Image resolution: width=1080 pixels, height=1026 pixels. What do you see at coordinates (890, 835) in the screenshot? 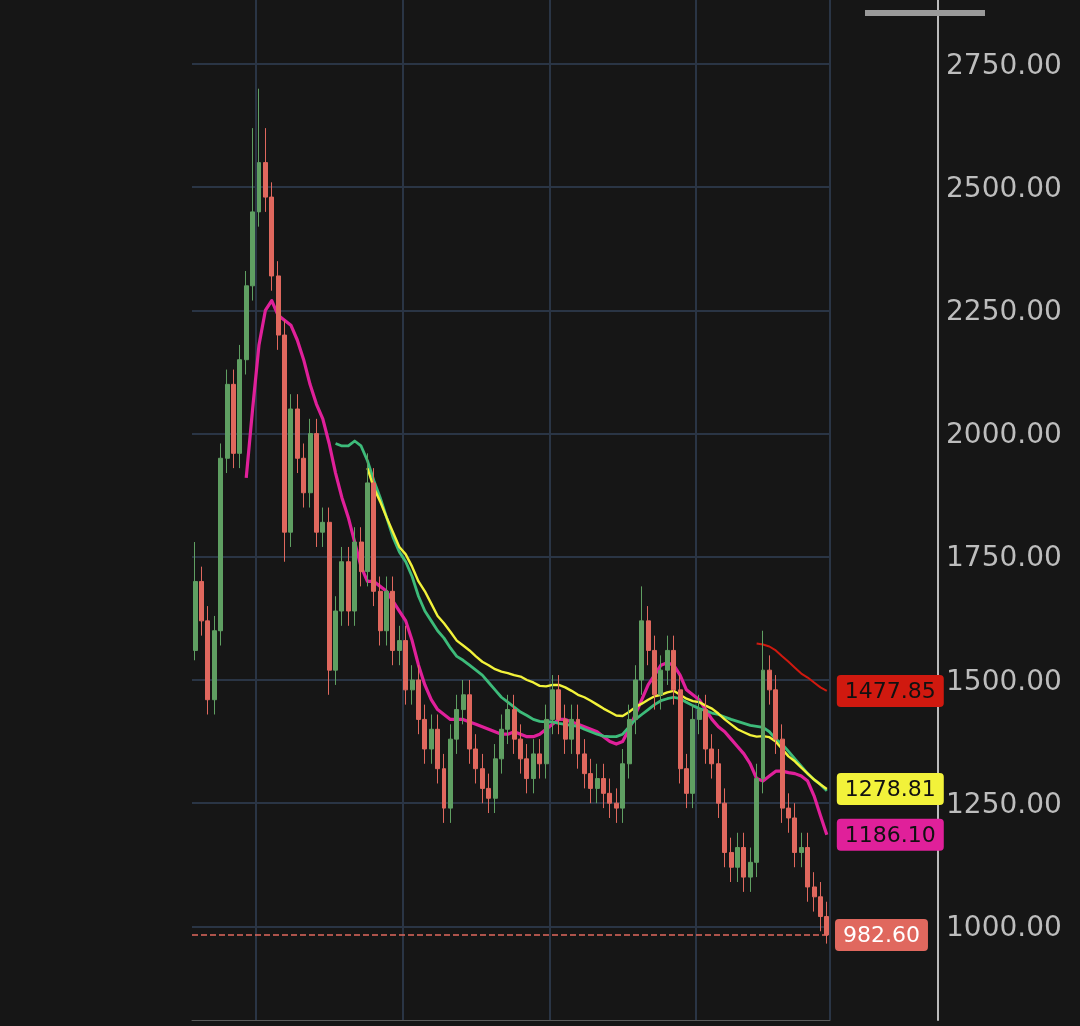
I see `data-label: 1186.10` at bounding box center [890, 835].